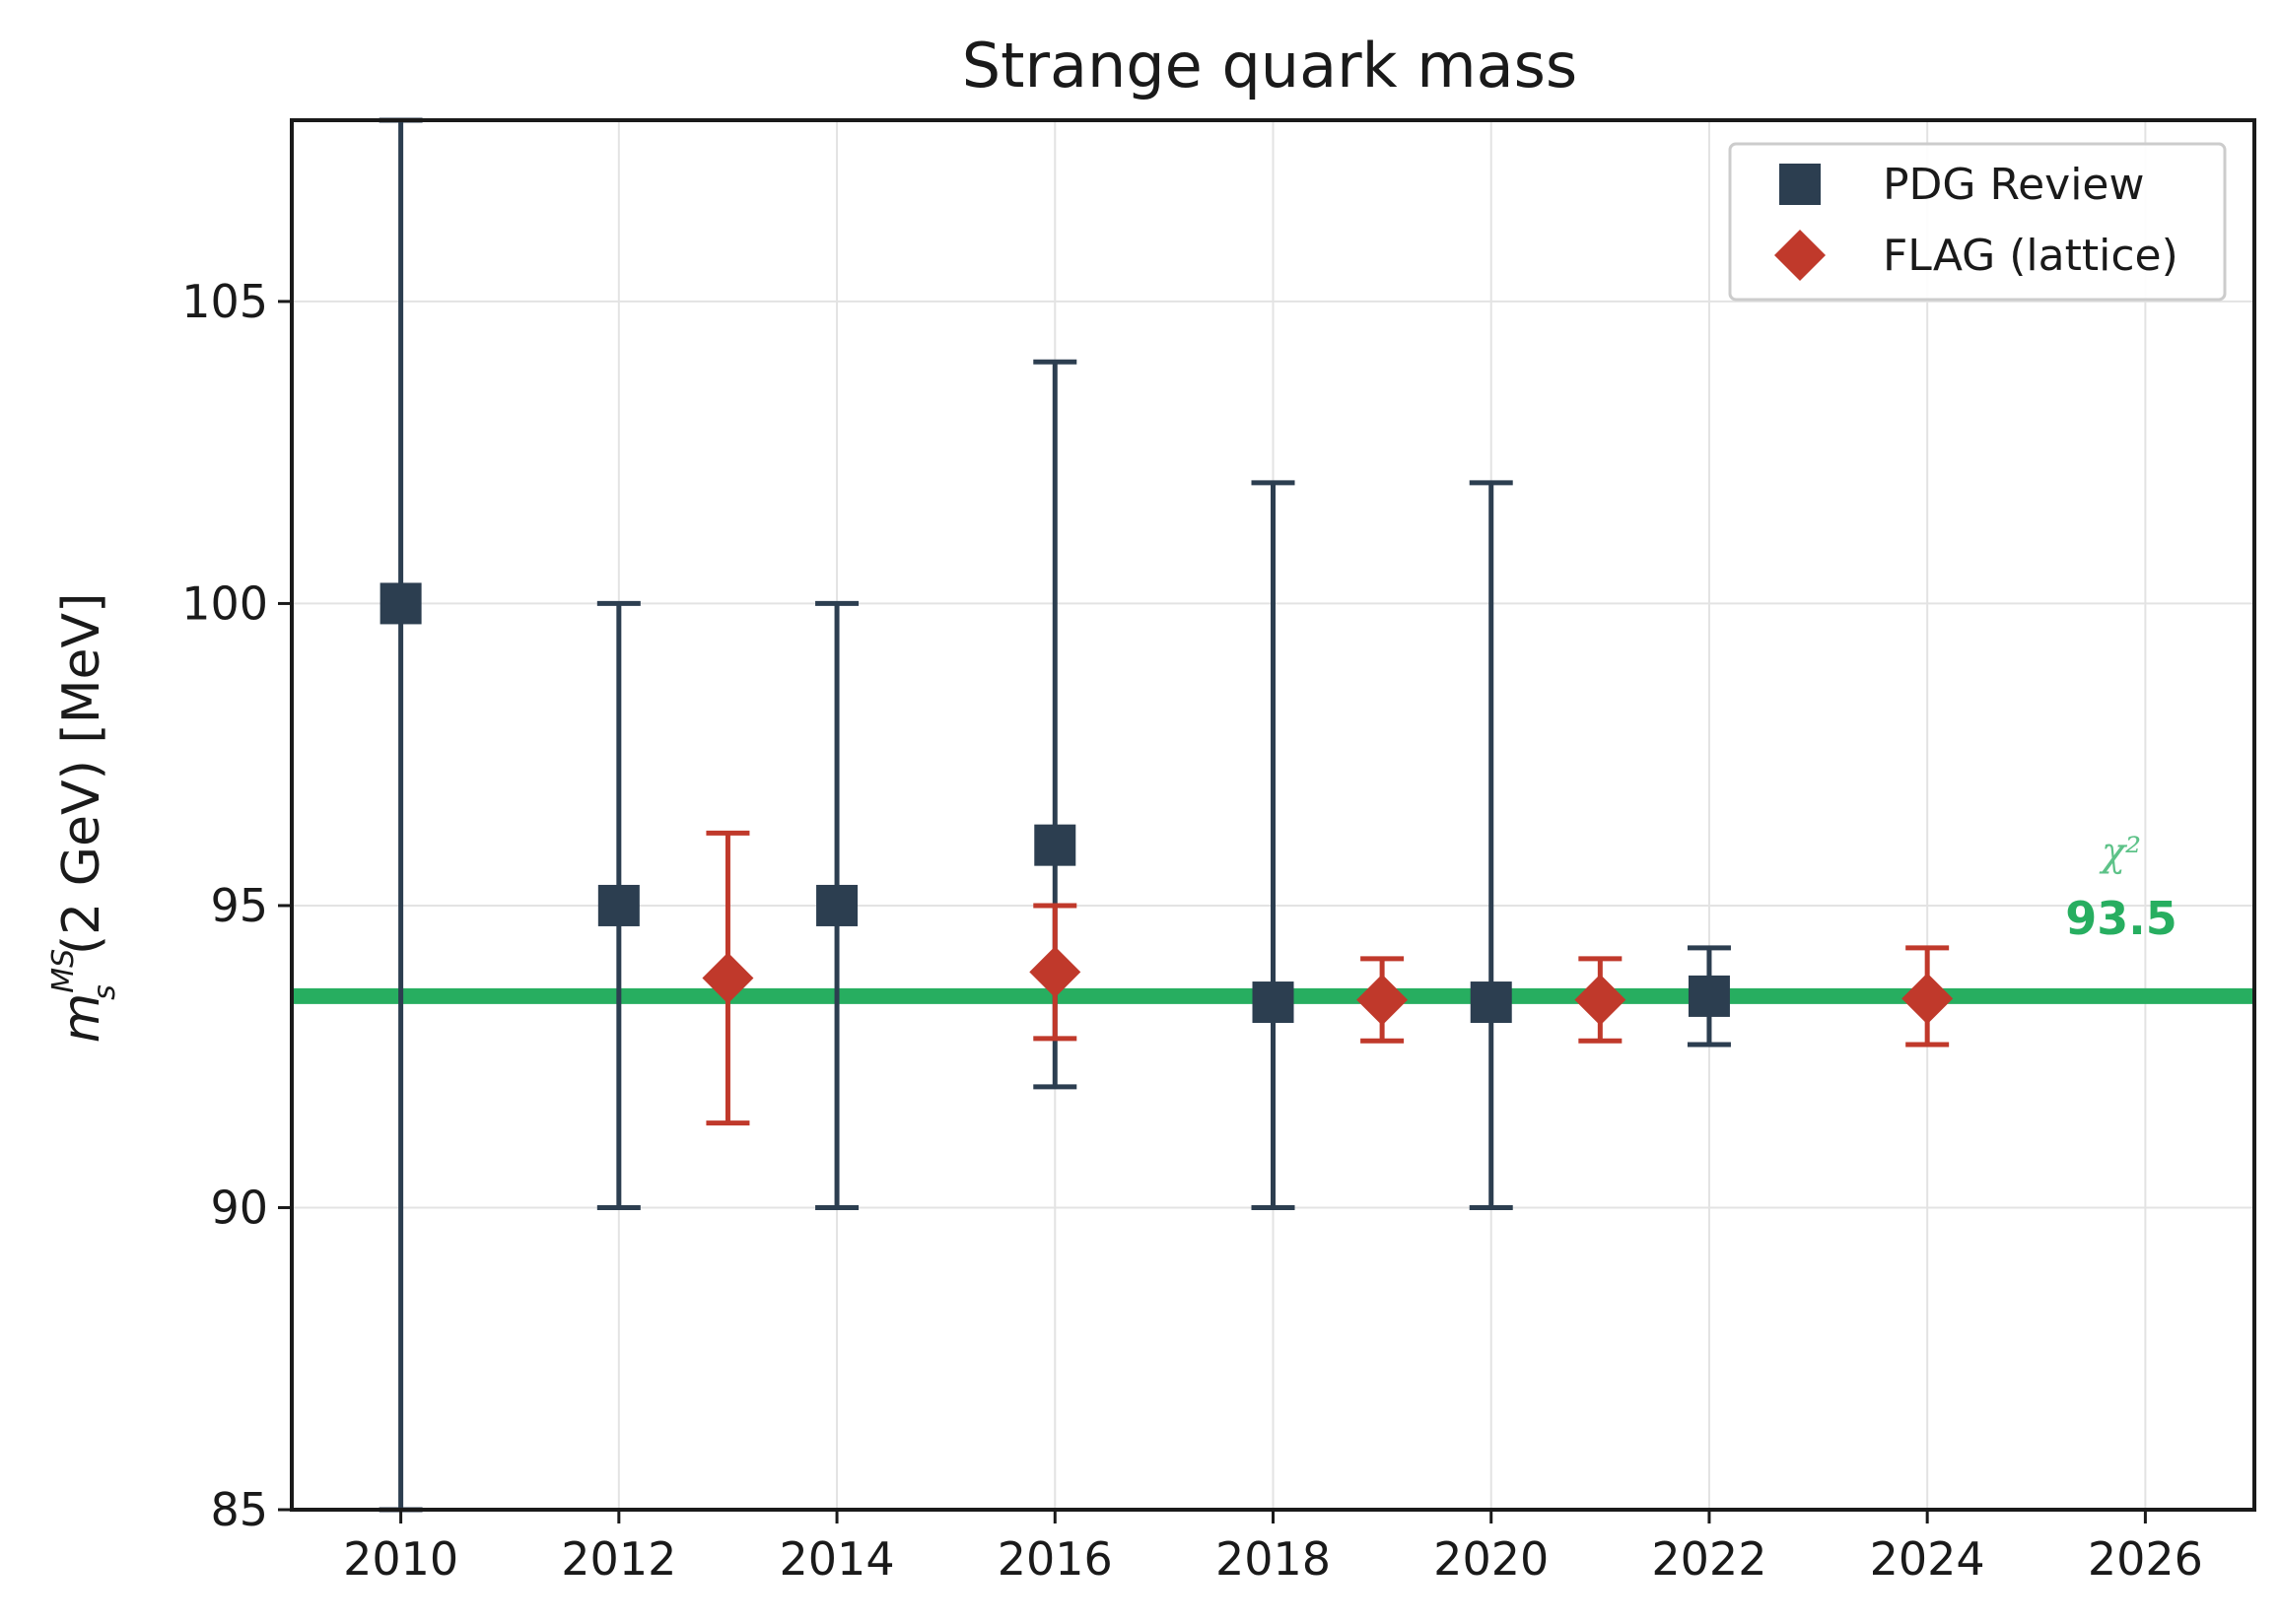  I want to click on reference-line-label-symbol: χ², so click(2120, 853).